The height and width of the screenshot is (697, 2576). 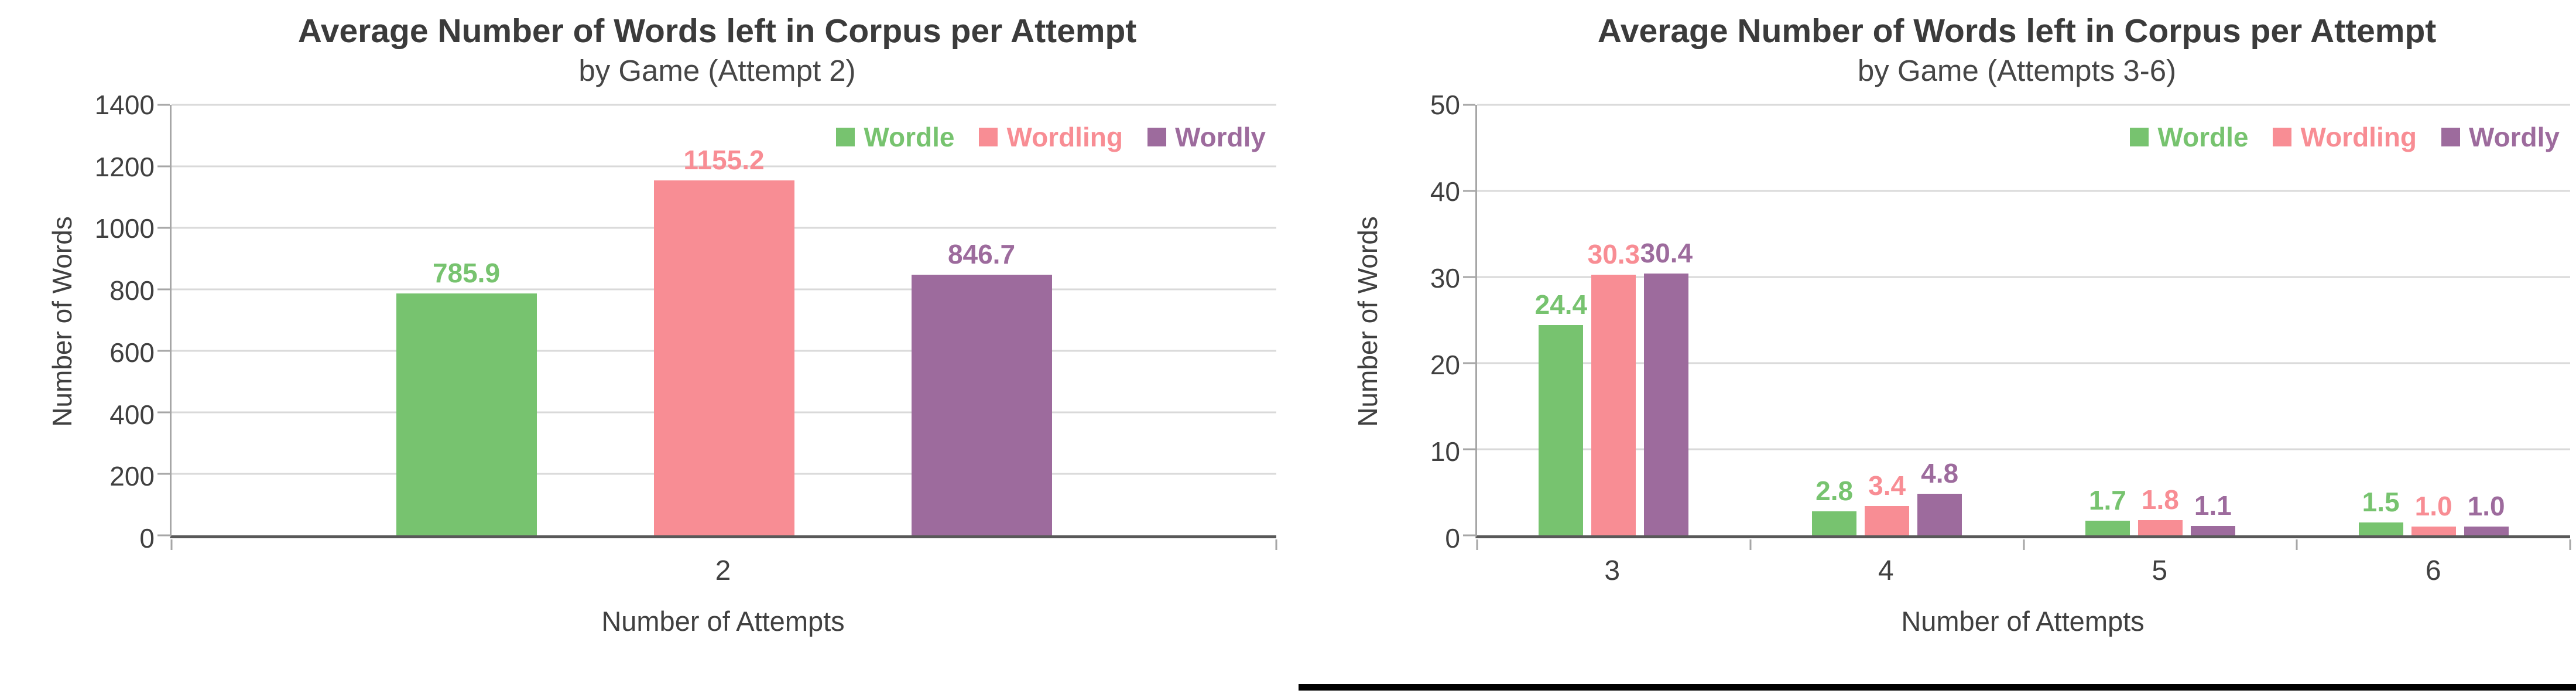 I want to click on bar-group: 1.7 1.8 1.1, so click(x=2160, y=320).